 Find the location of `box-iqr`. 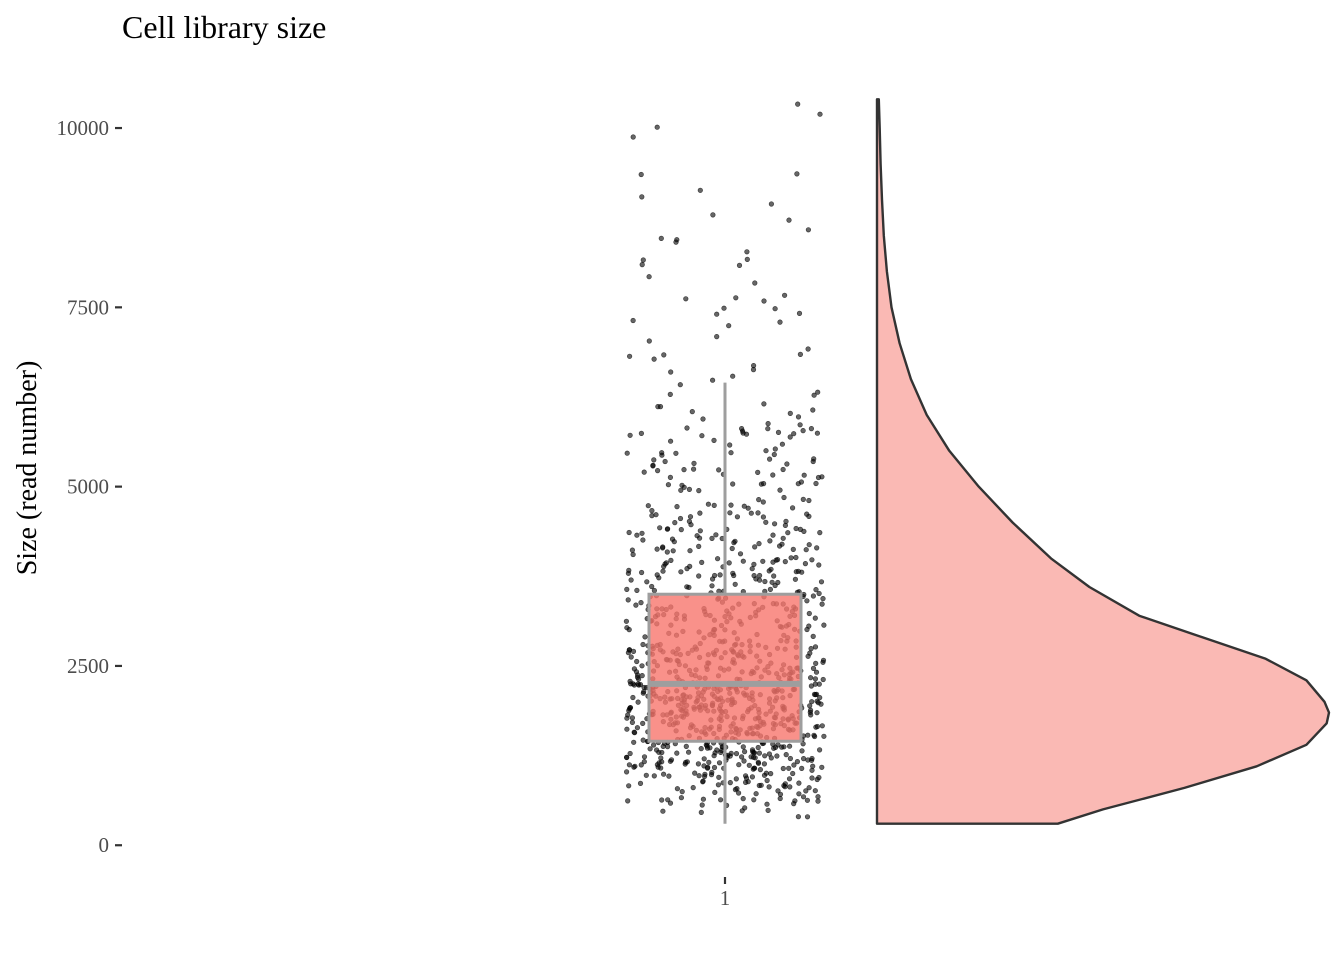

box-iqr is located at coordinates (725, 667).